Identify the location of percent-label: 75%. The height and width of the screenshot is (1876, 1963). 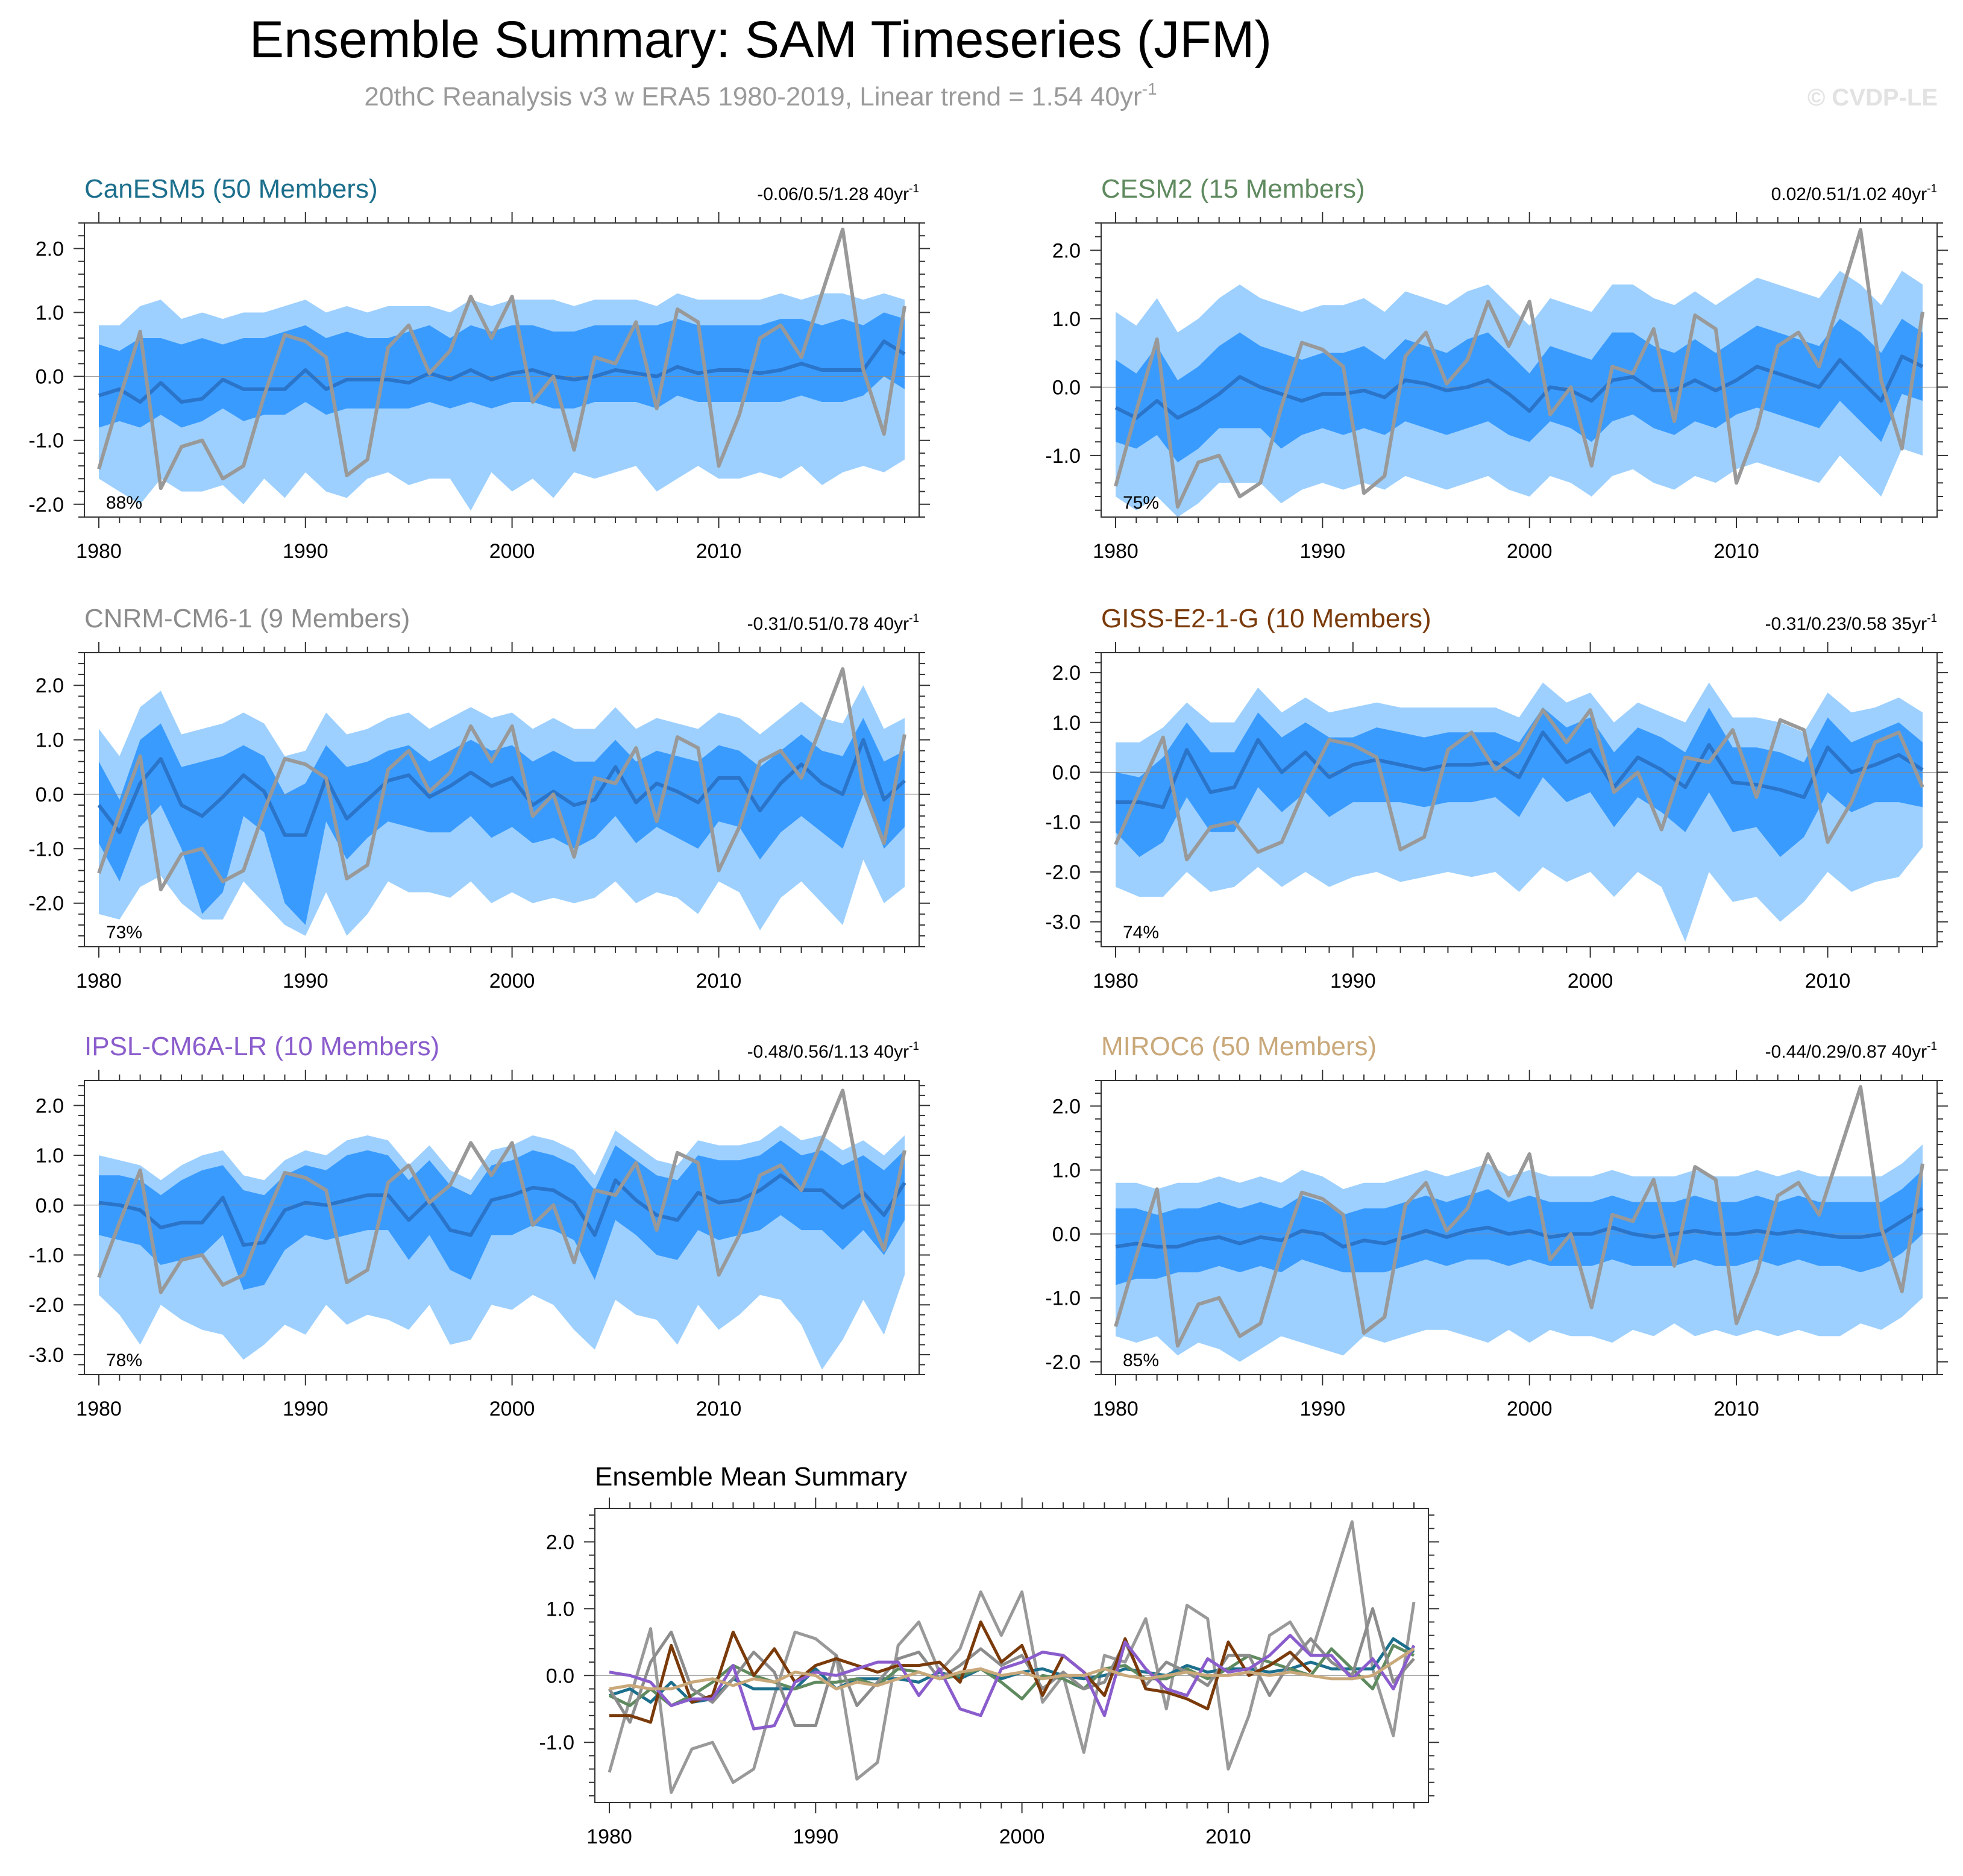
(1141, 503).